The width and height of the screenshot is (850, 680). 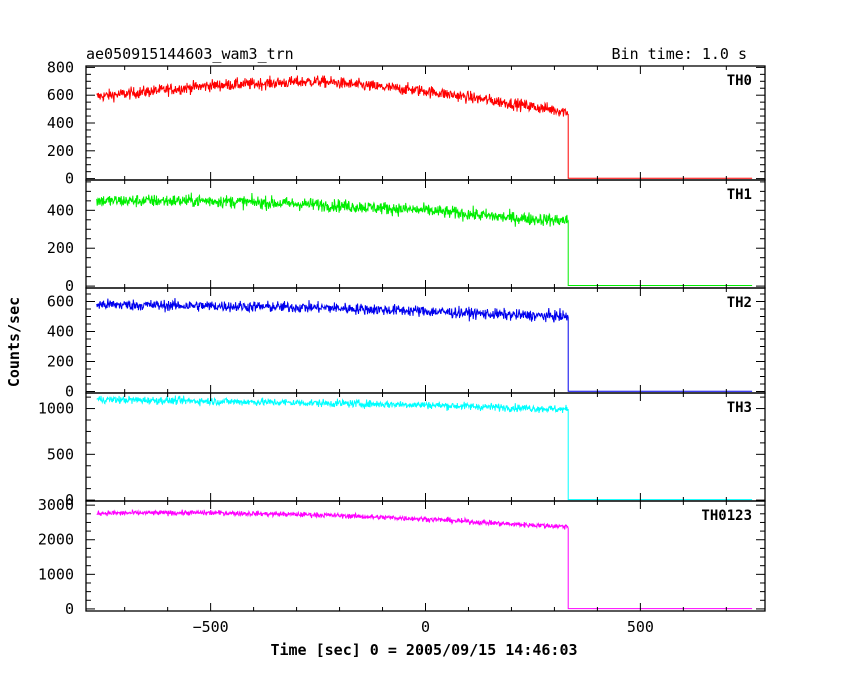 I want to click on y-axis-label: Counts/sec, so click(x=14, y=342).